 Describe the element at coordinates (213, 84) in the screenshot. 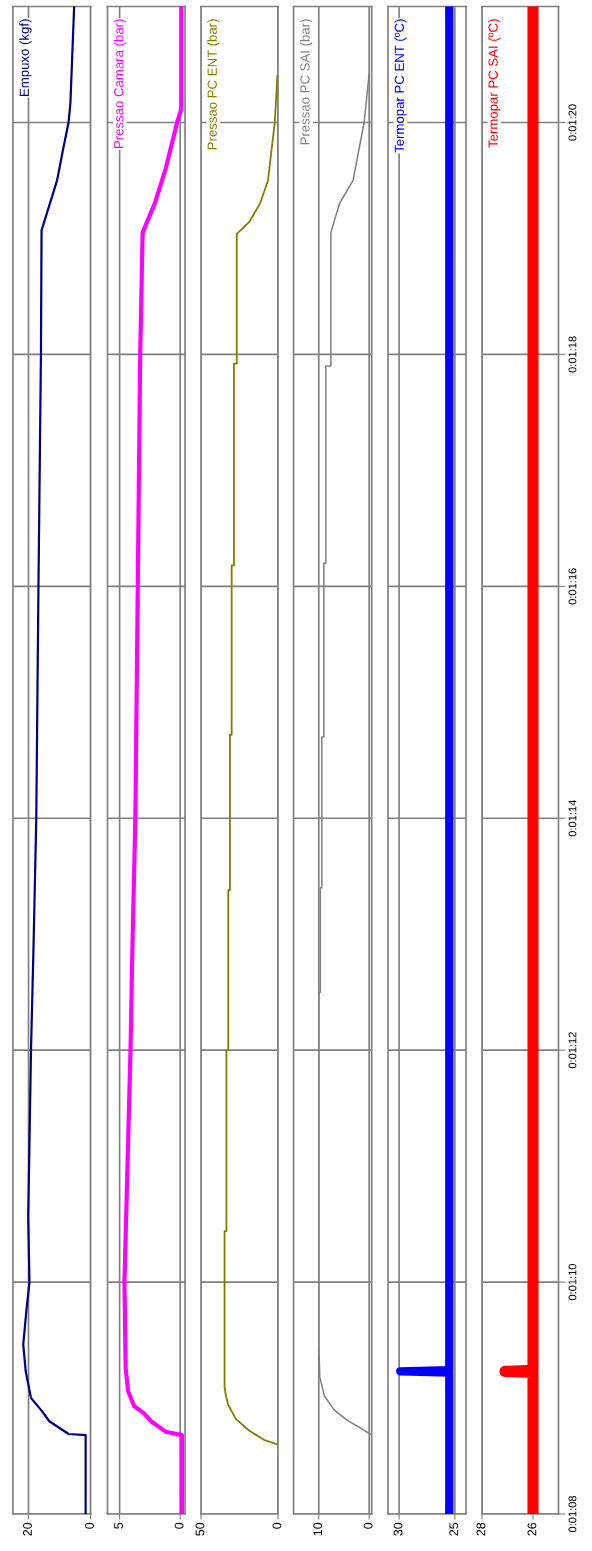

I see `text: Pressao PC ENT (bar)` at that location.